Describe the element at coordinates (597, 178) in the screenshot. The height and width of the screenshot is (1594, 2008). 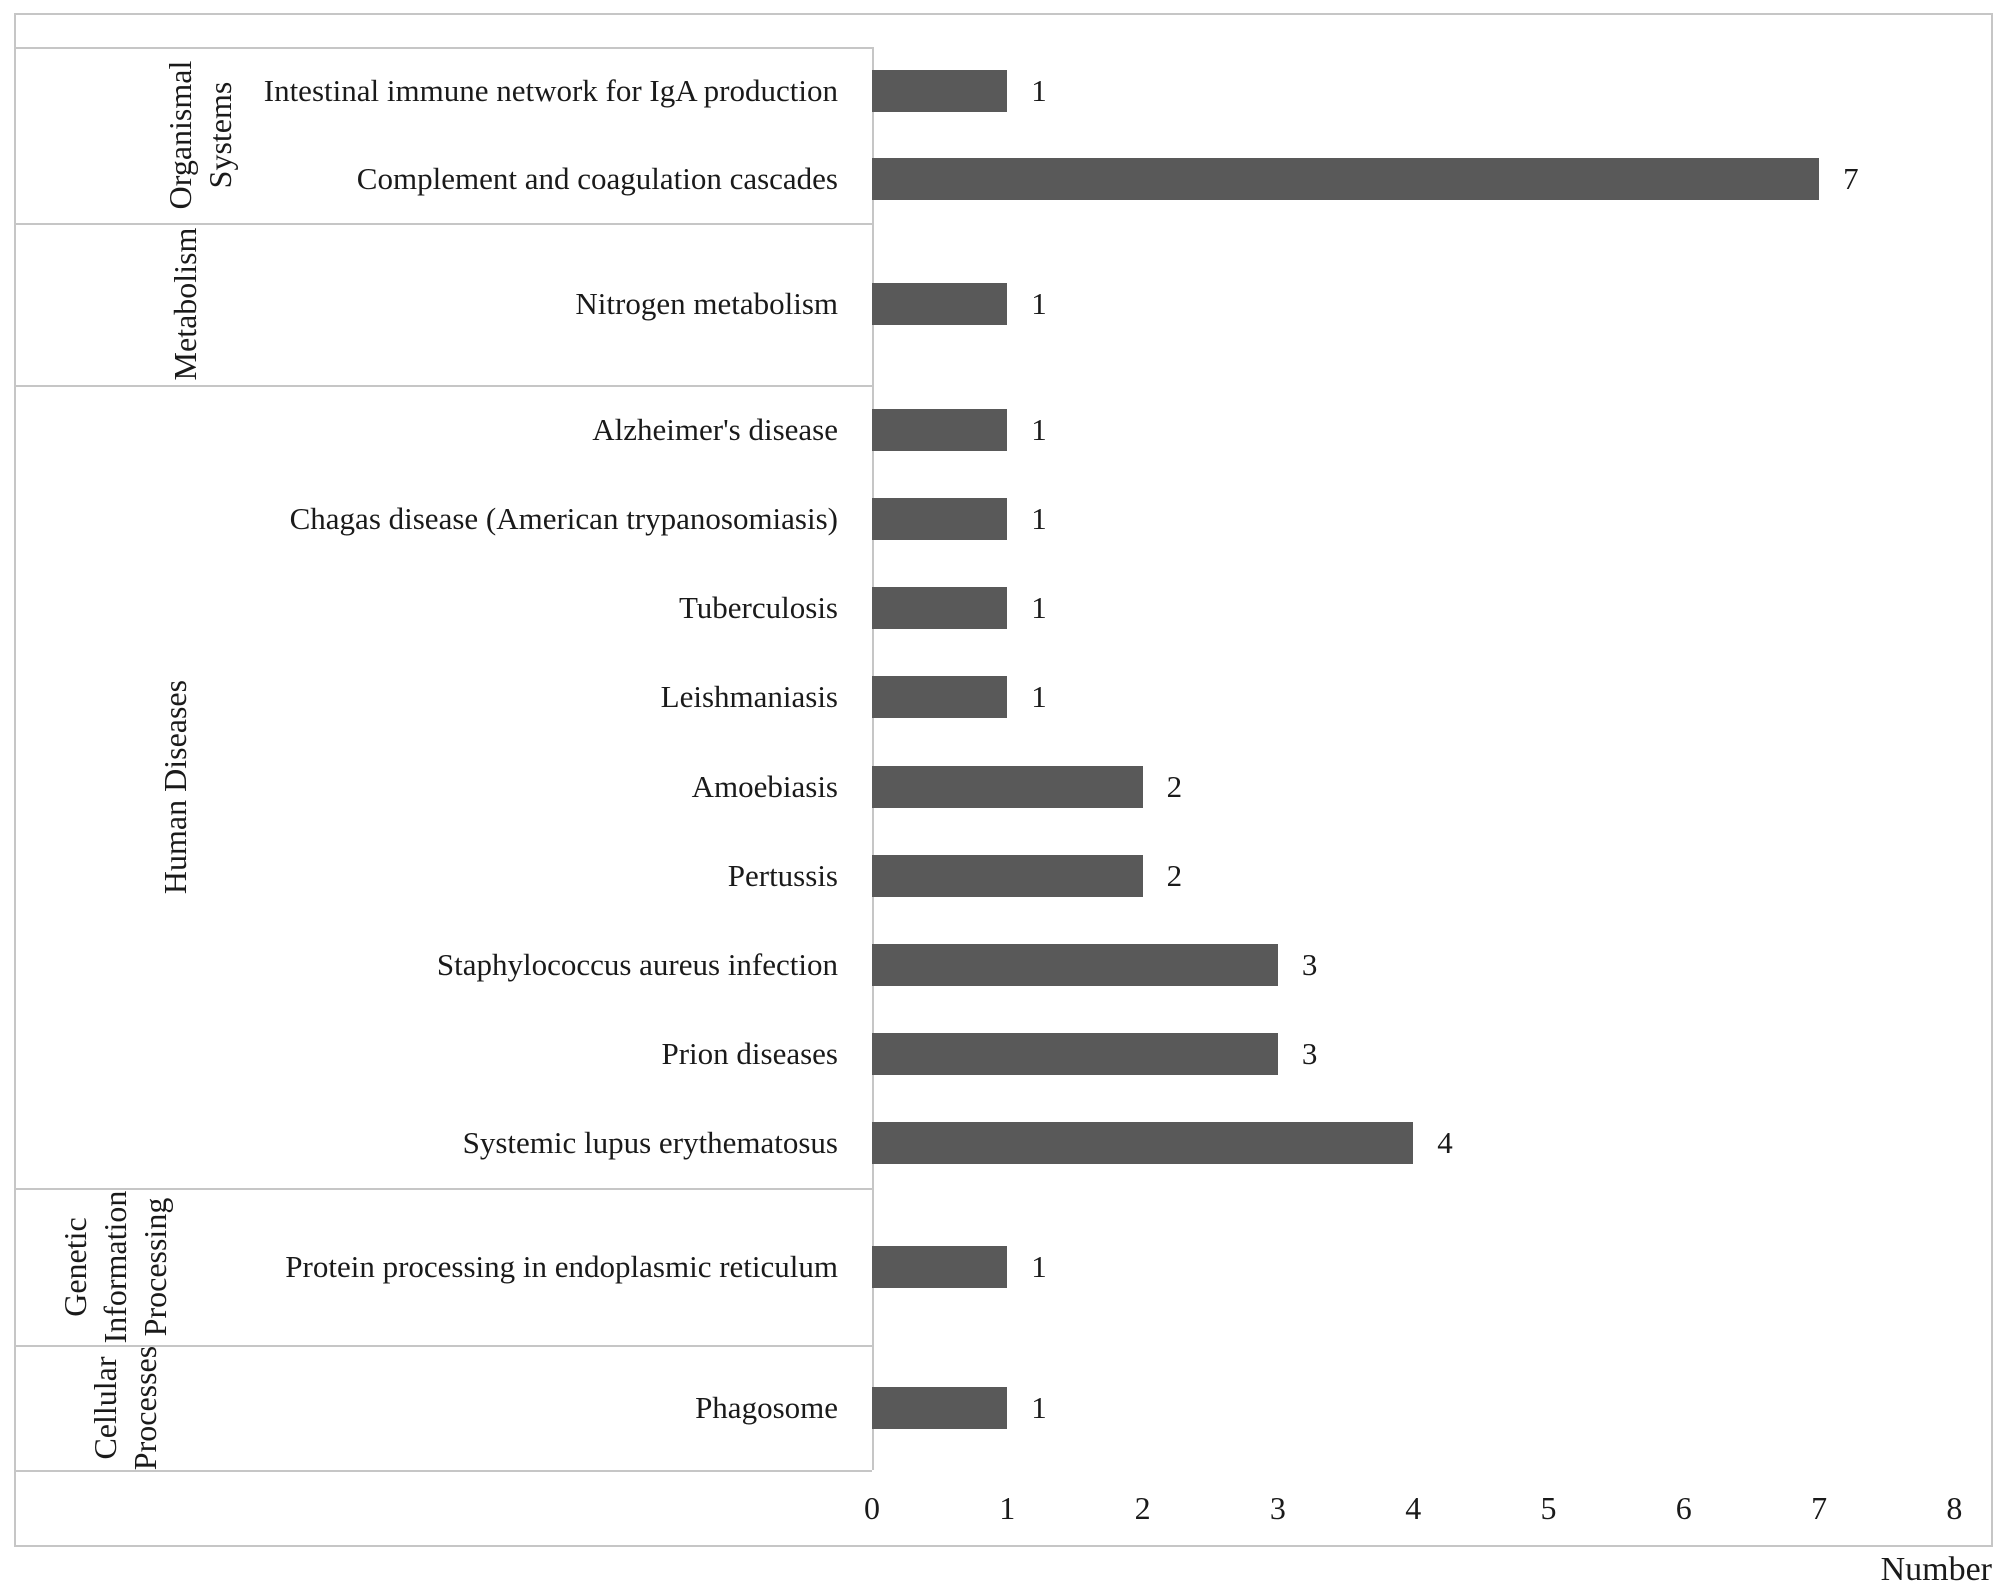
I see `pathway-label: Complement and coagulation cascades` at that location.